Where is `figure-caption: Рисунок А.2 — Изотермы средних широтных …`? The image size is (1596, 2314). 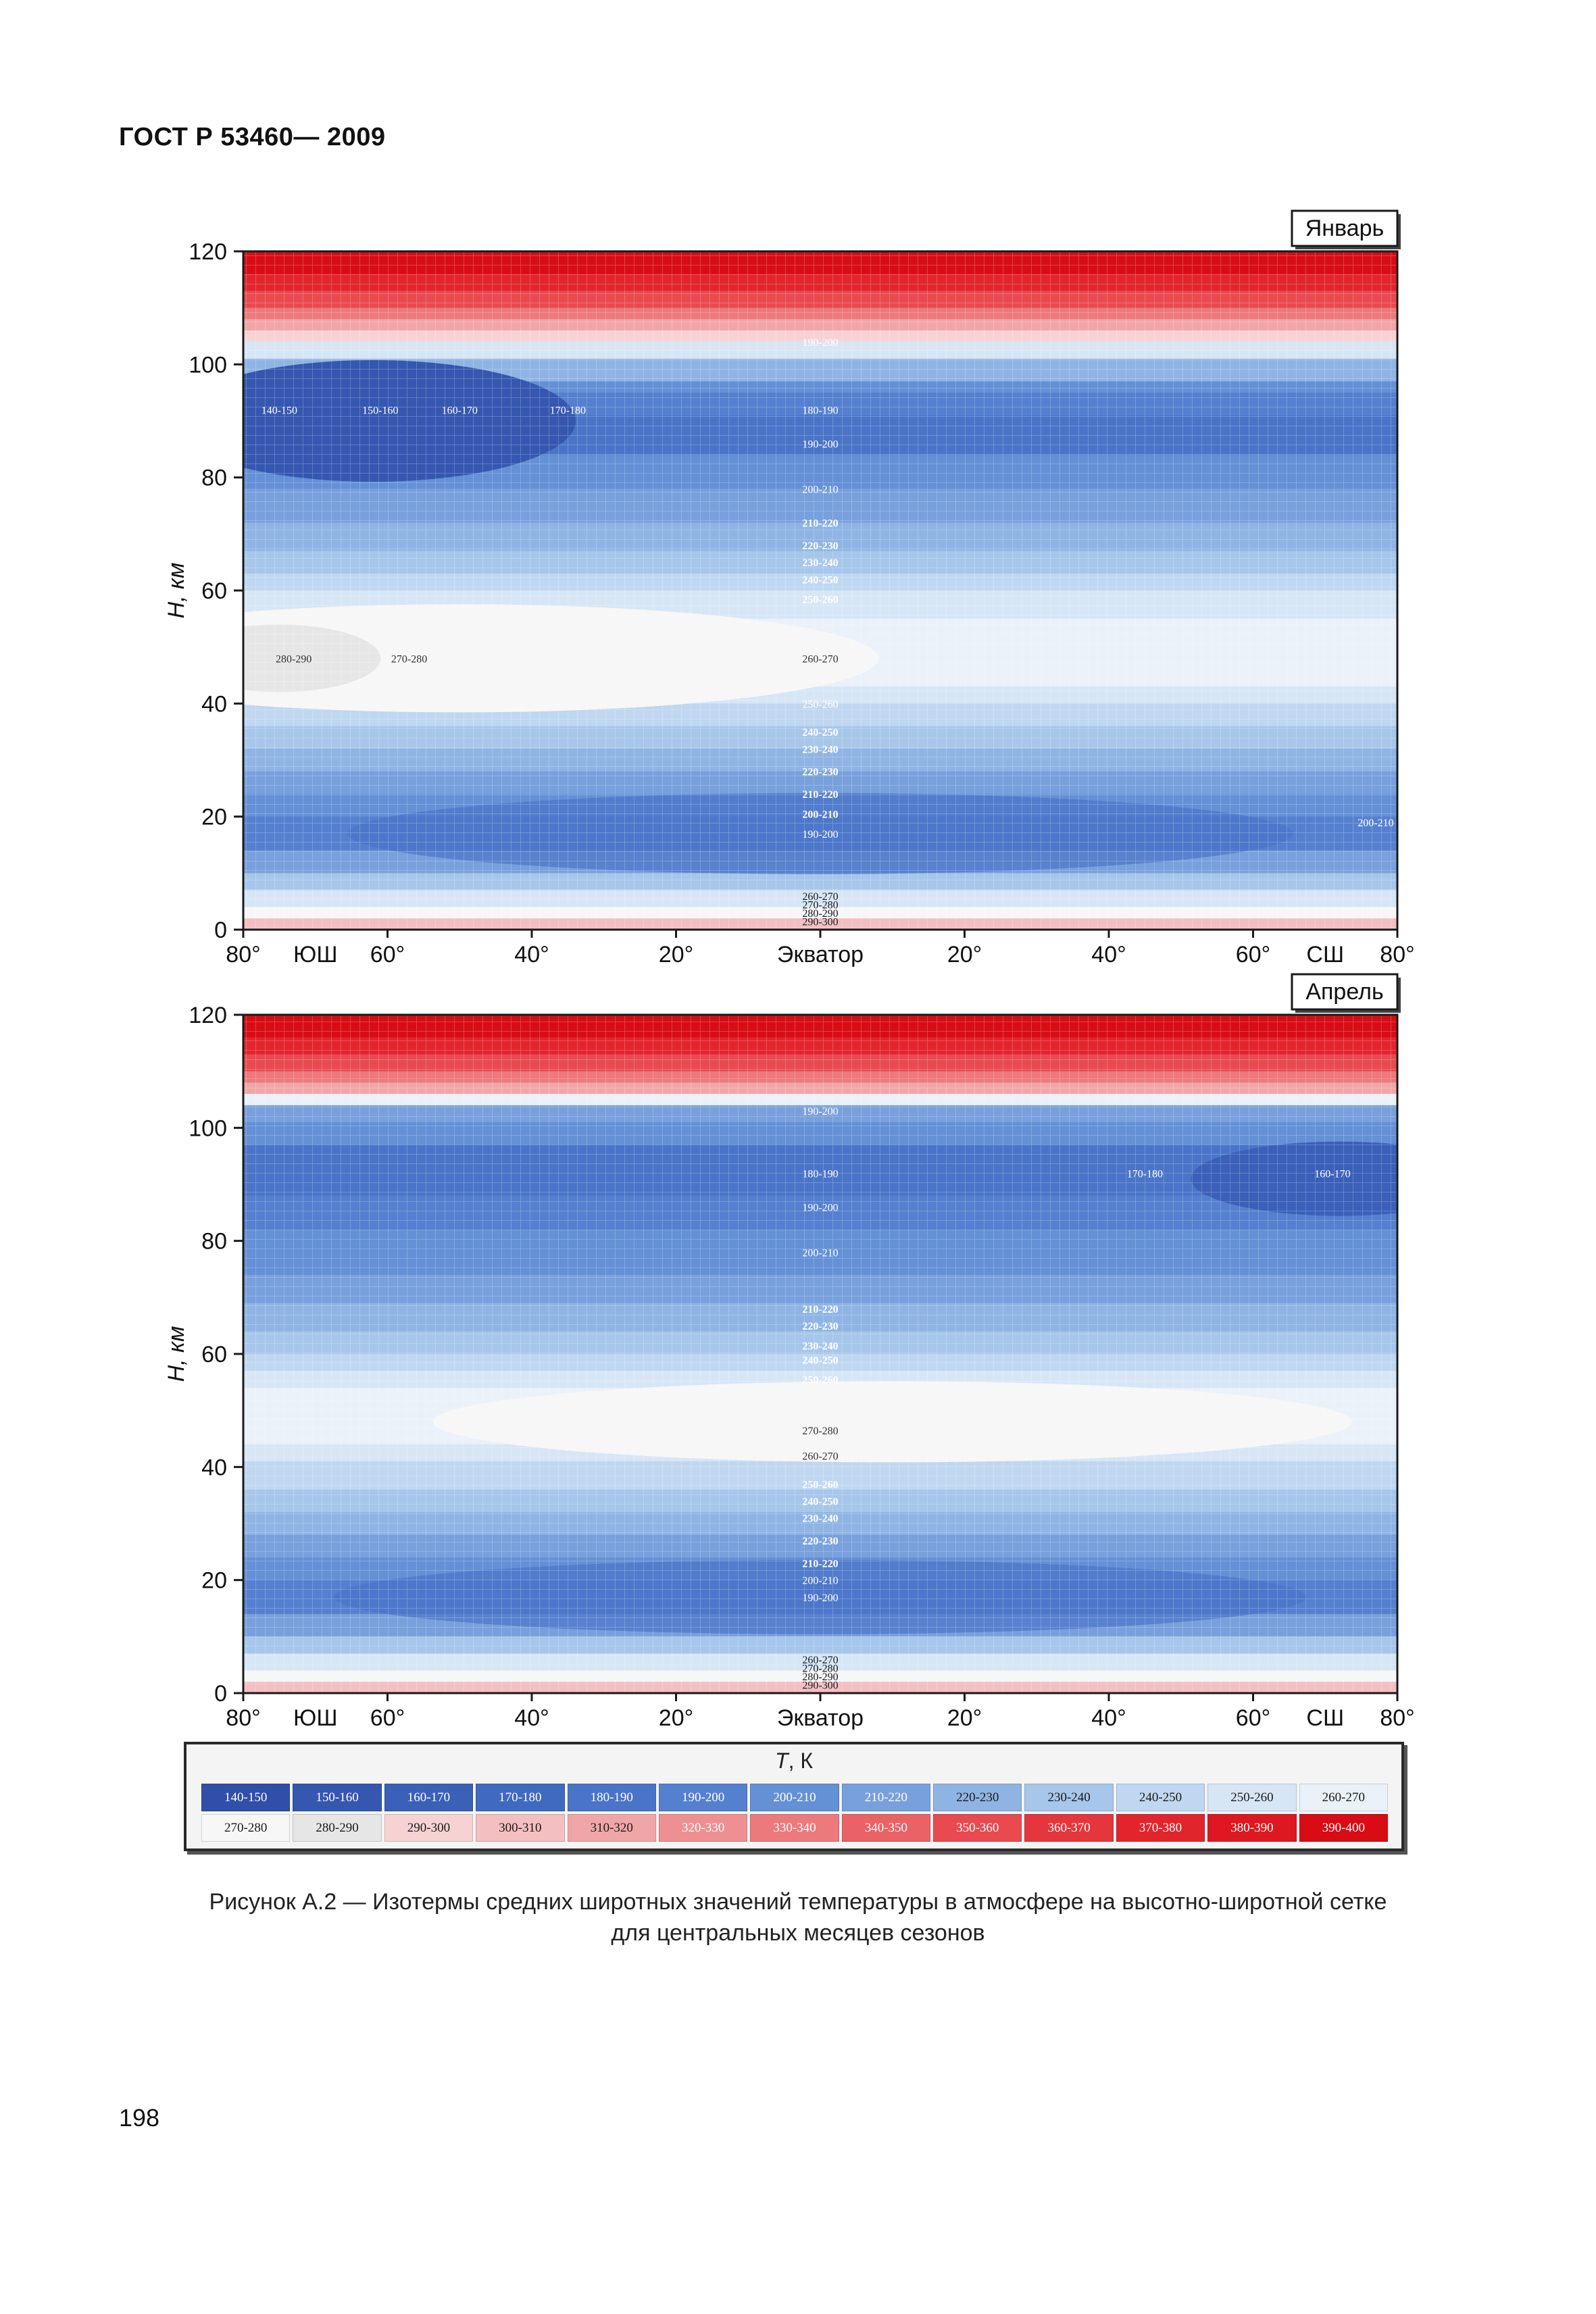 figure-caption: Рисунок А.2 — Изотермы средних широтных … is located at coordinates (798, 1917).